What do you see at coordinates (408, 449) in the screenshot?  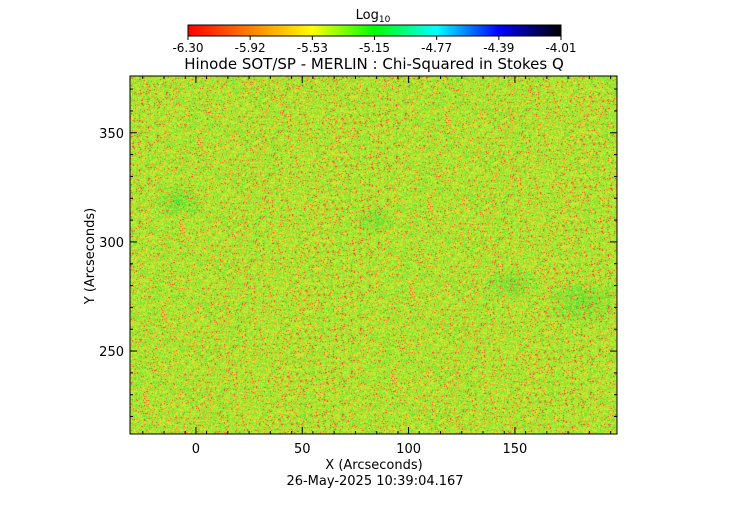 I see `x-tick-label: 100` at bounding box center [408, 449].